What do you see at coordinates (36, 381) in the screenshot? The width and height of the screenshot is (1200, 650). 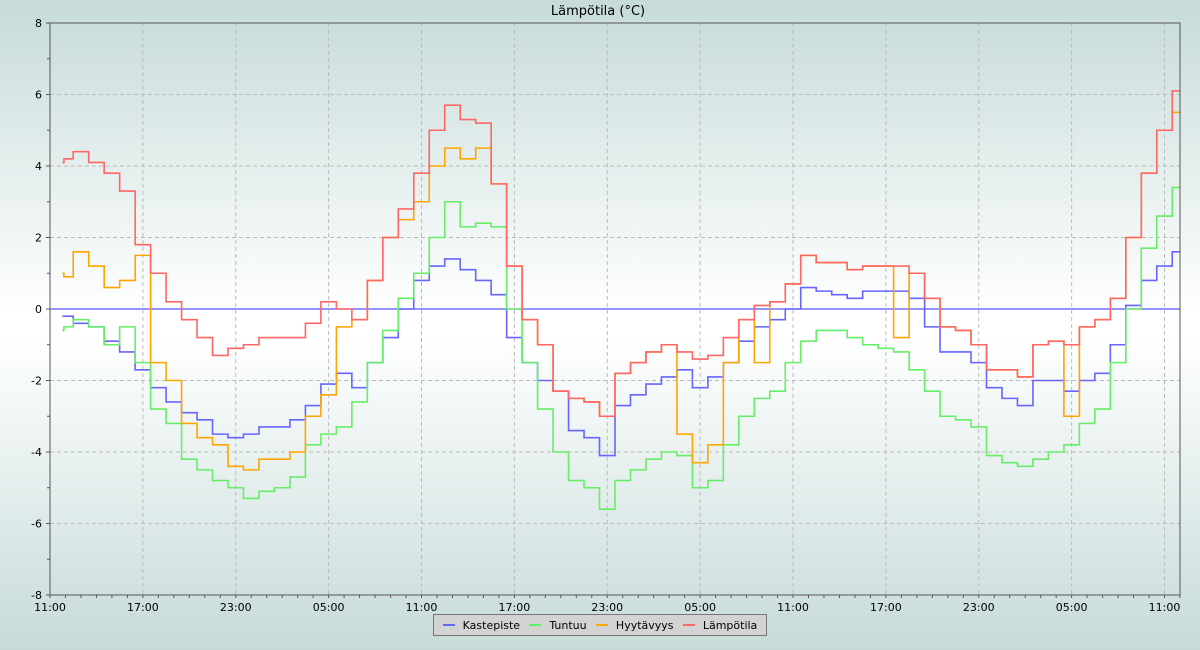 I see `y-tick-label: -2` at bounding box center [36, 381].